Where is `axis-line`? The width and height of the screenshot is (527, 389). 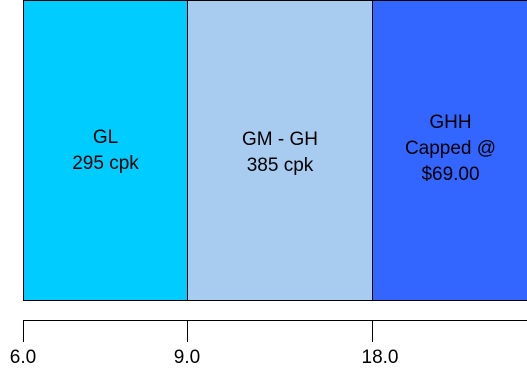 axis-line is located at coordinates (275, 320).